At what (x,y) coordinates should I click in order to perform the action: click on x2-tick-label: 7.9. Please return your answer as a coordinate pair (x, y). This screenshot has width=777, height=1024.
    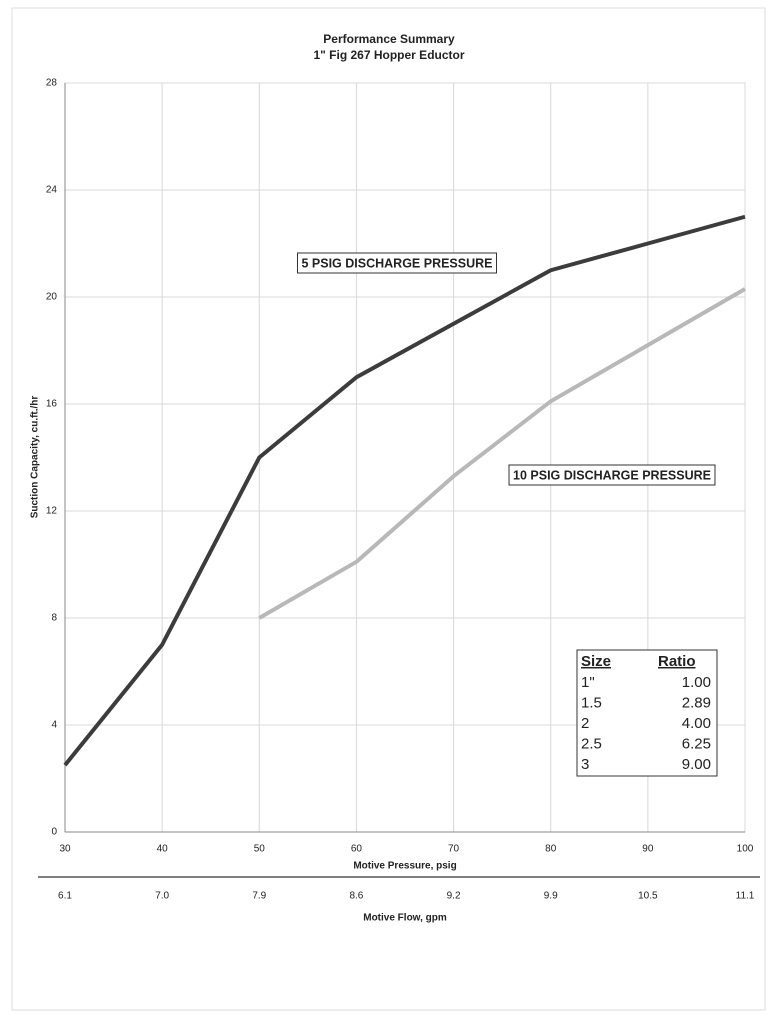
    Looking at the image, I should click on (259, 896).